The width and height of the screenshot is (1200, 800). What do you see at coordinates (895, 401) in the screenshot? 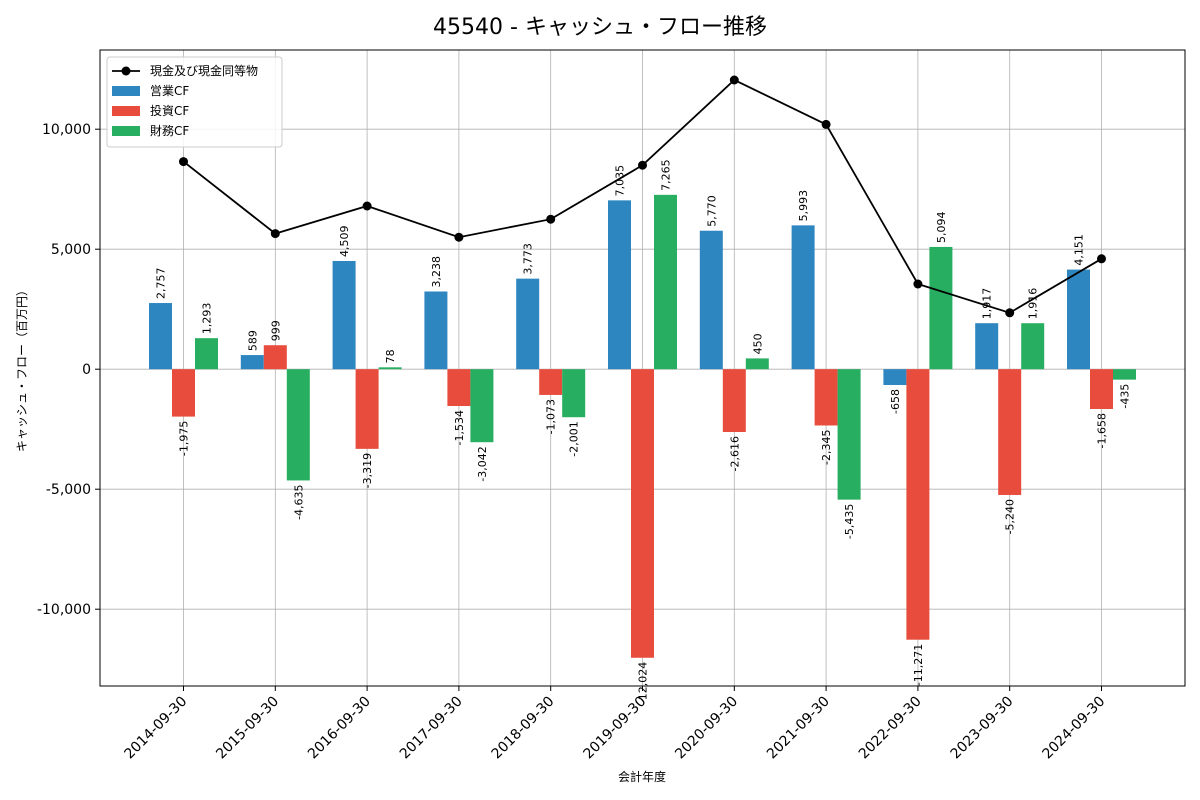
I see `bar-value-label: -658` at bounding box center [895, 401].